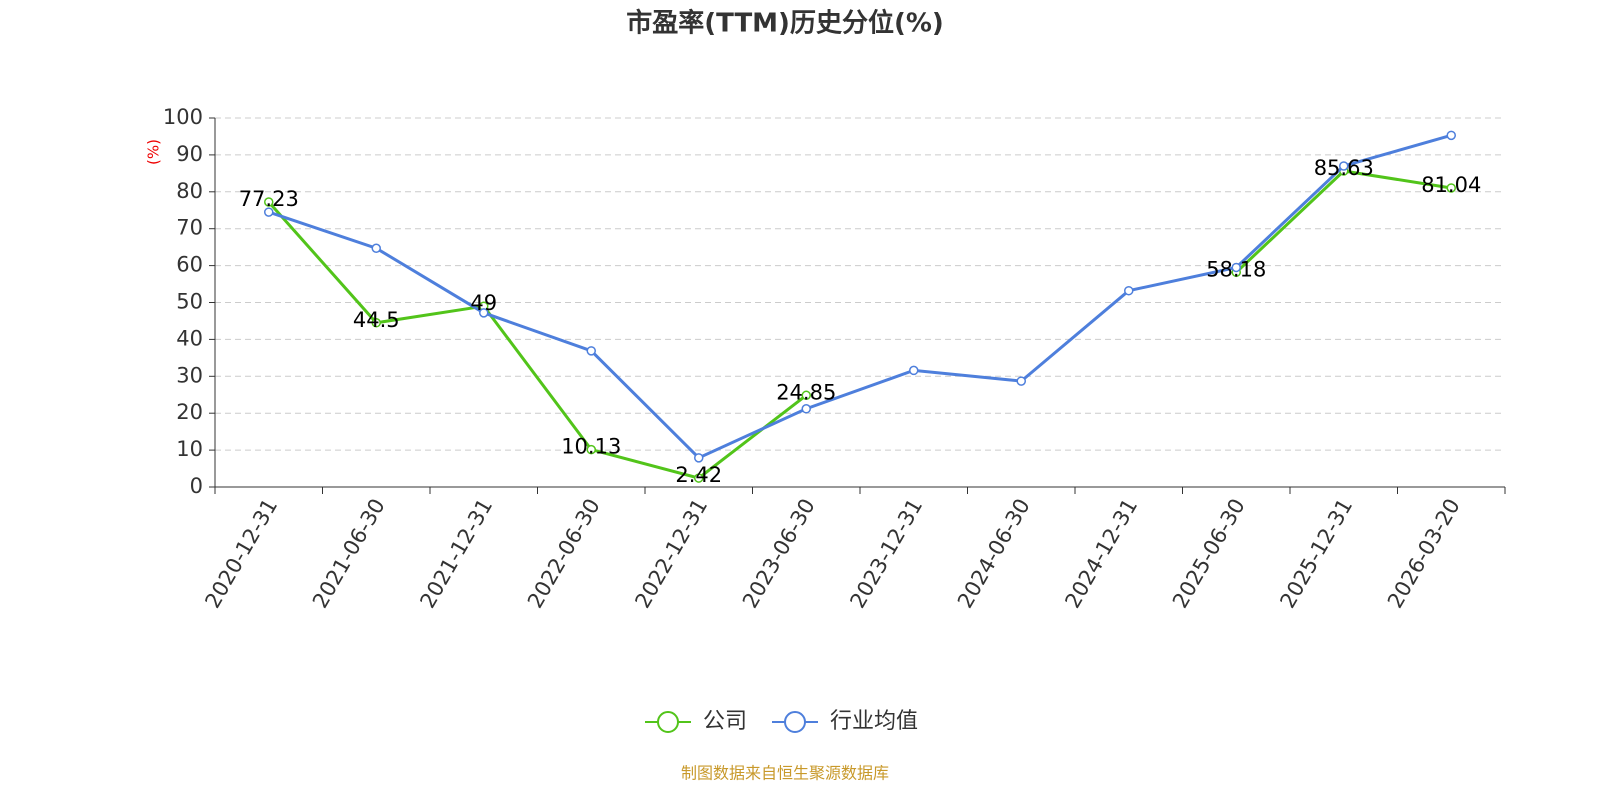 This screenshot has height=804, width=1600. What do you see at coordinates (1424, 554) in the screenshot?
I see `x-tick-label: 2026-03-20` at bounding box center [1424, 554].